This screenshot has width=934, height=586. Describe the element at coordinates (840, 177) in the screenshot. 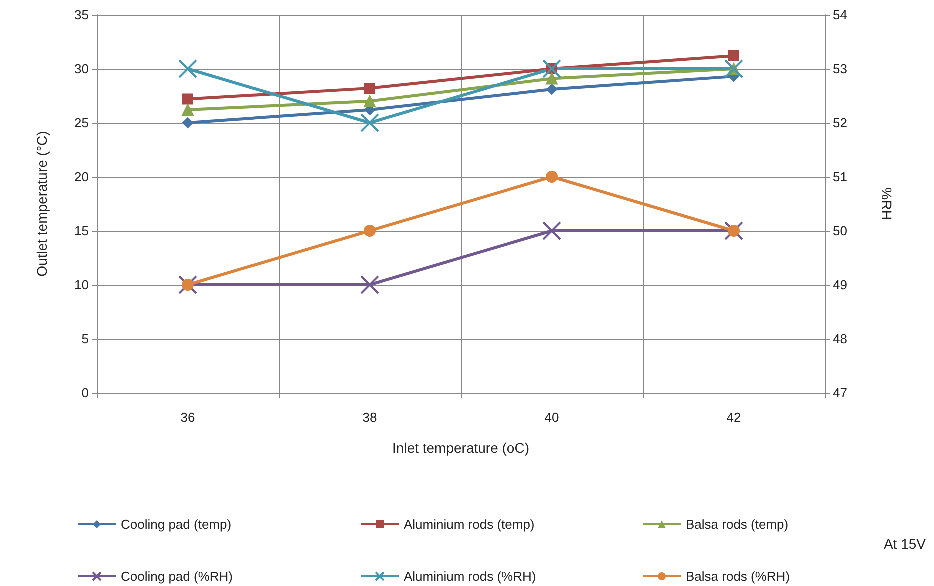

I see `y2-tick-label: 51` at that location.